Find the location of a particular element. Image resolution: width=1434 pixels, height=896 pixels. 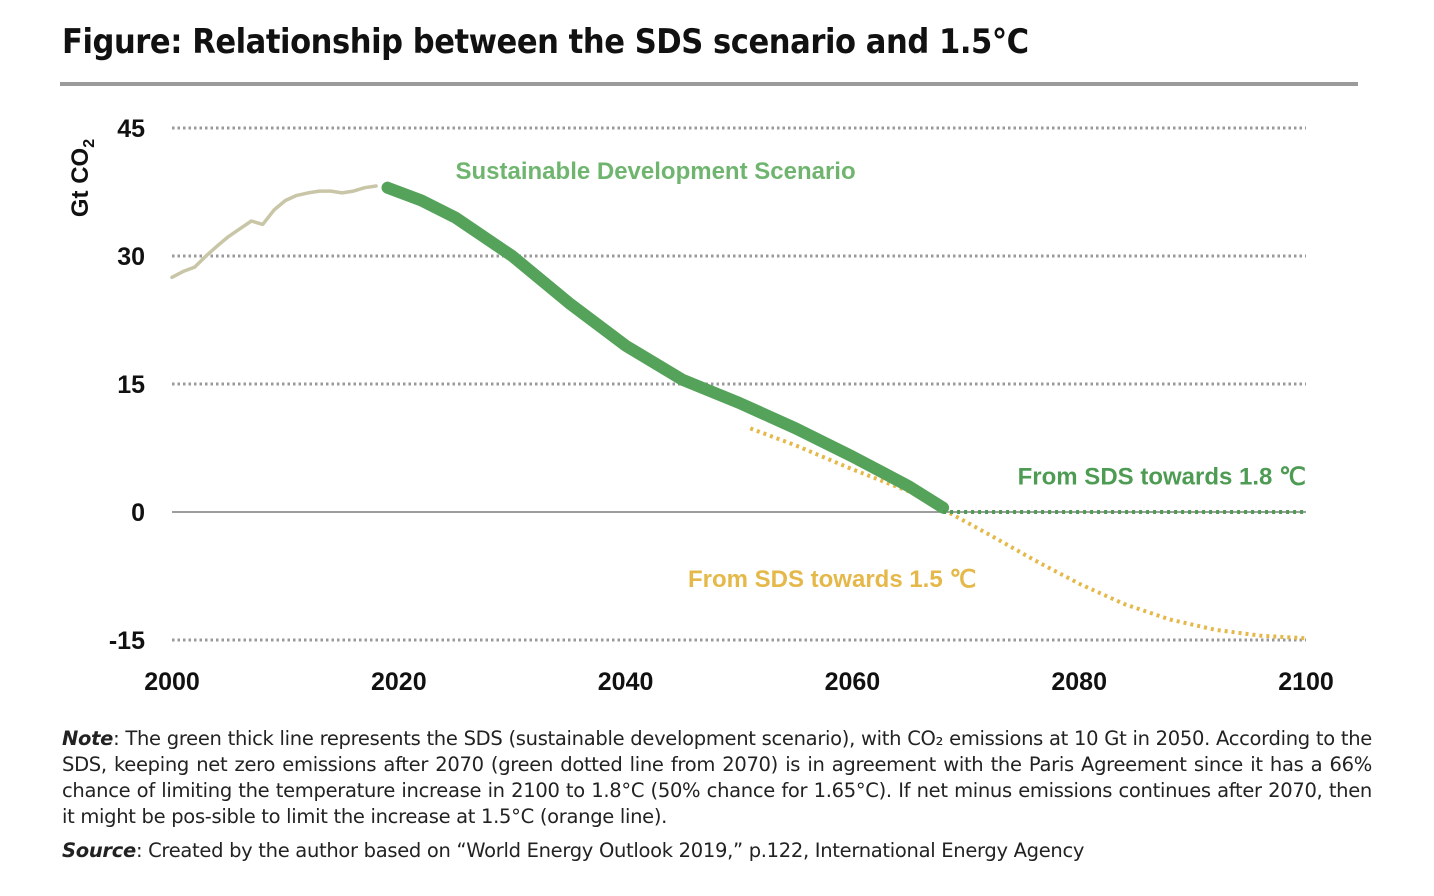

y-tick-label: 0 is located at coordinates (138, 513).